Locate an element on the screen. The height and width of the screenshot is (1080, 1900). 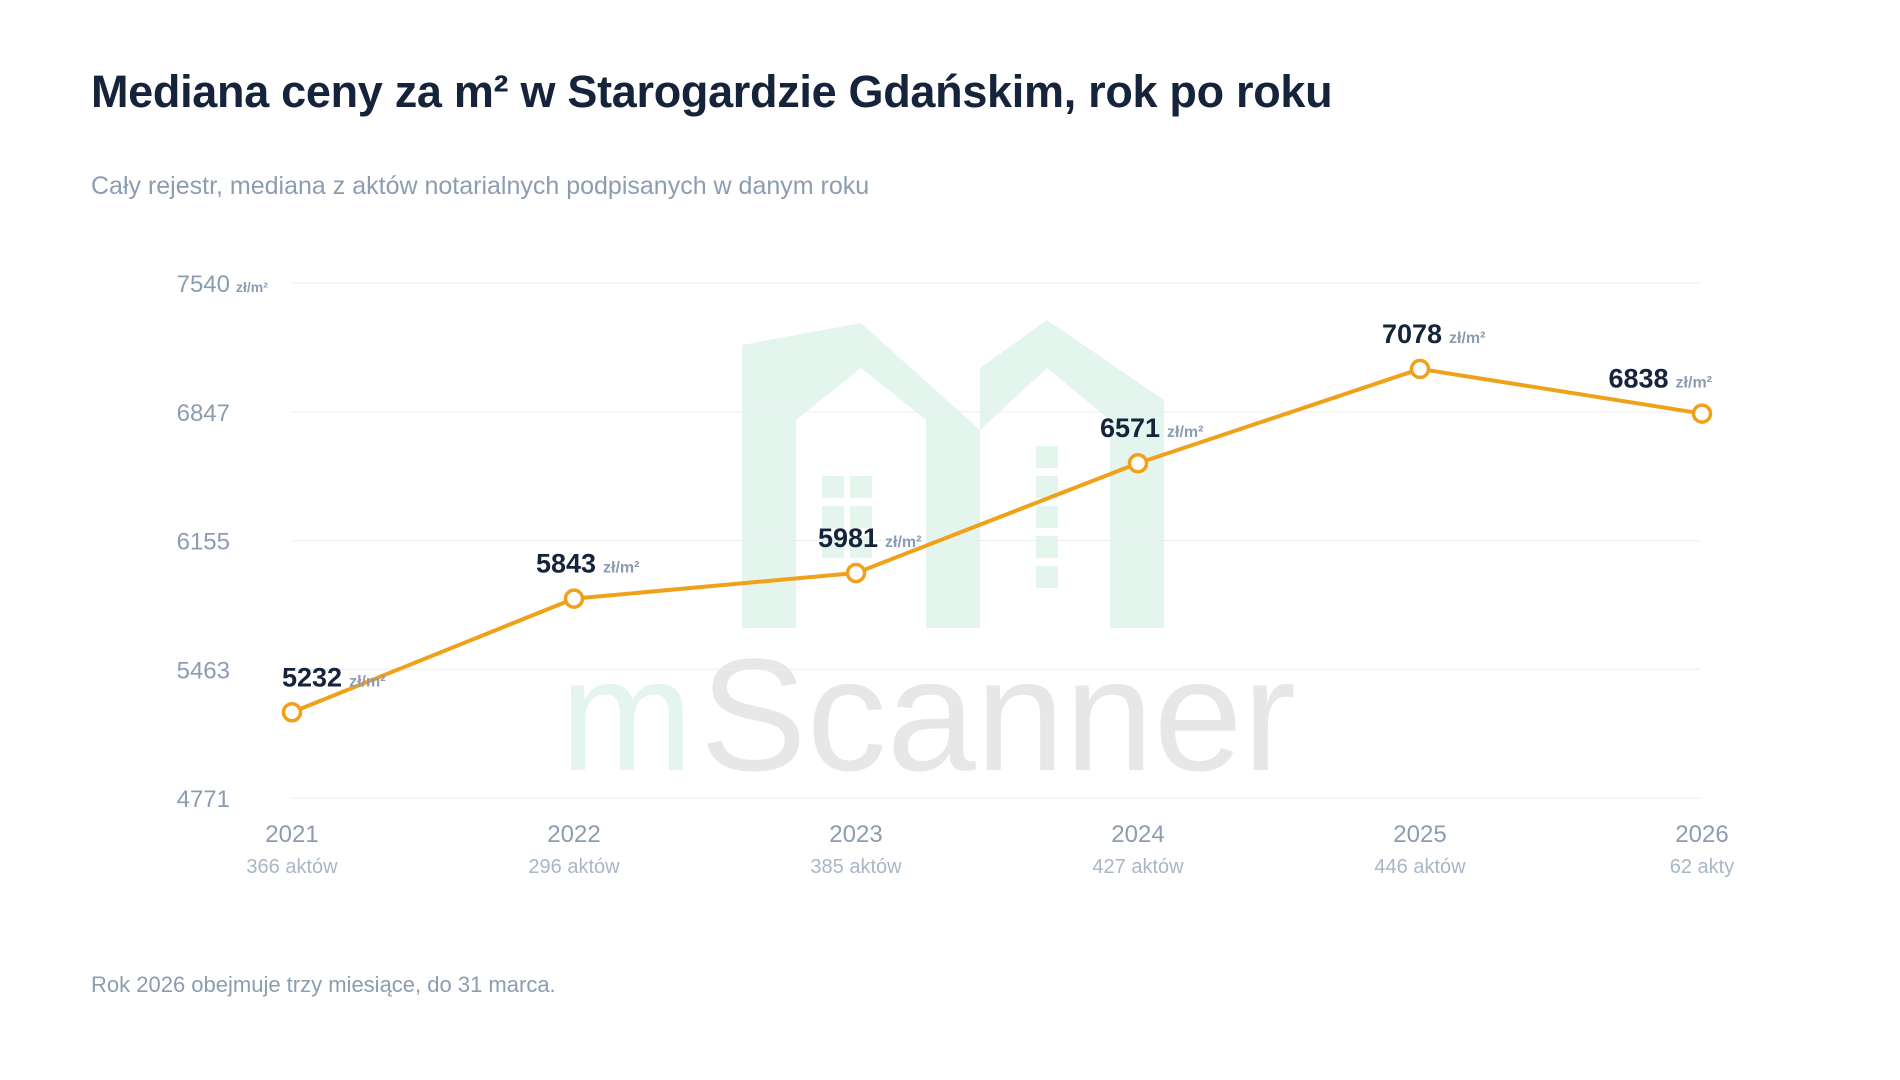
data-label: 6571 zł/m² is located at coordinates (1152, 428).